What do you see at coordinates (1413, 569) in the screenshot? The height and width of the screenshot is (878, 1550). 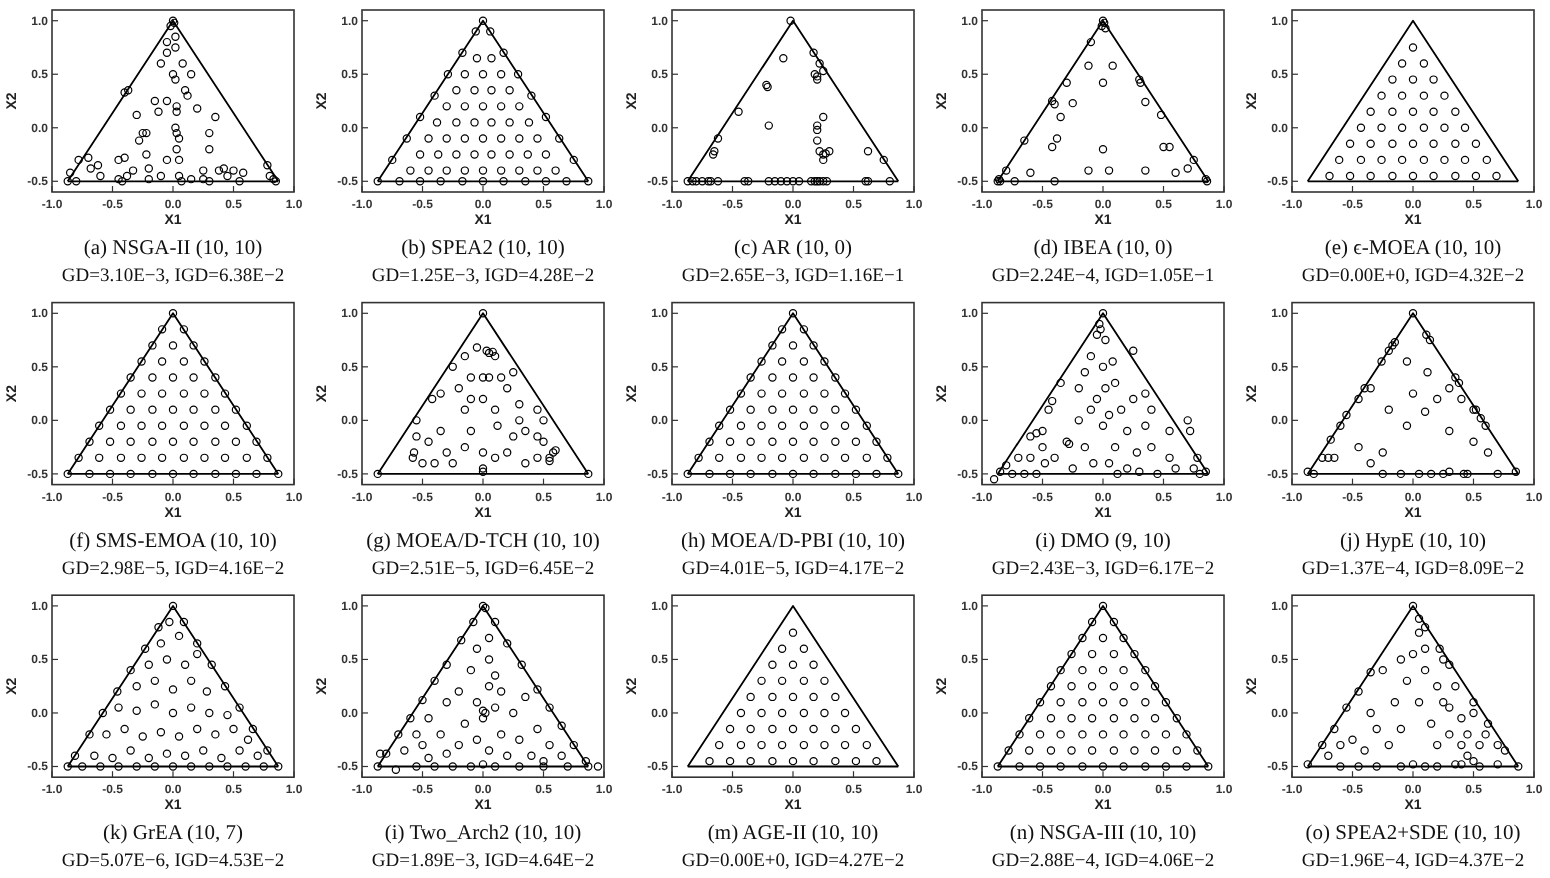 I see `text: GD=1.37E−4, IGD=8.09E−2` at bounding box center [1413, 569].